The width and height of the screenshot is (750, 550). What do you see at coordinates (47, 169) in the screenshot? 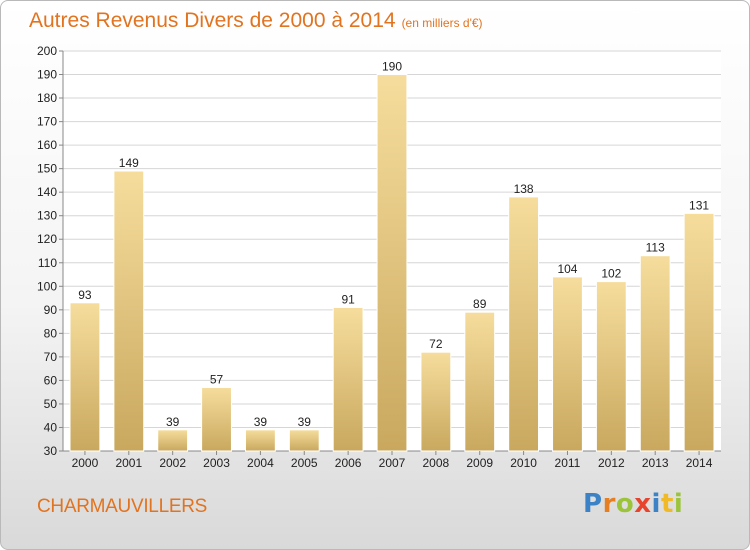
I see `y-tick-label: 150` at bounding box center [47, 169].